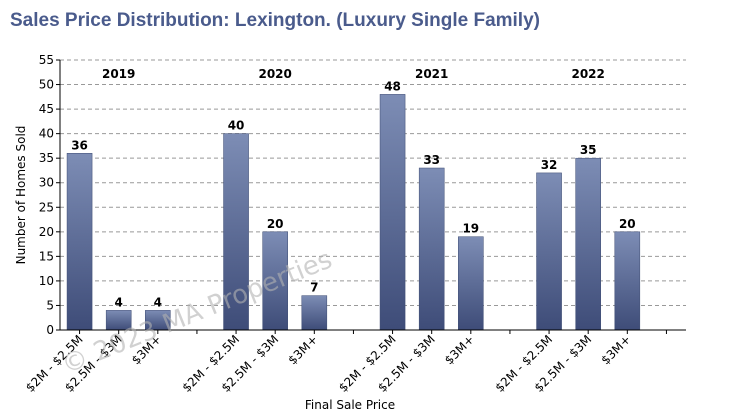  What do you see at coordinates (46, 85) in the screenshot?
I see `y-tick-label: 50` at bounding box center [46, 85].